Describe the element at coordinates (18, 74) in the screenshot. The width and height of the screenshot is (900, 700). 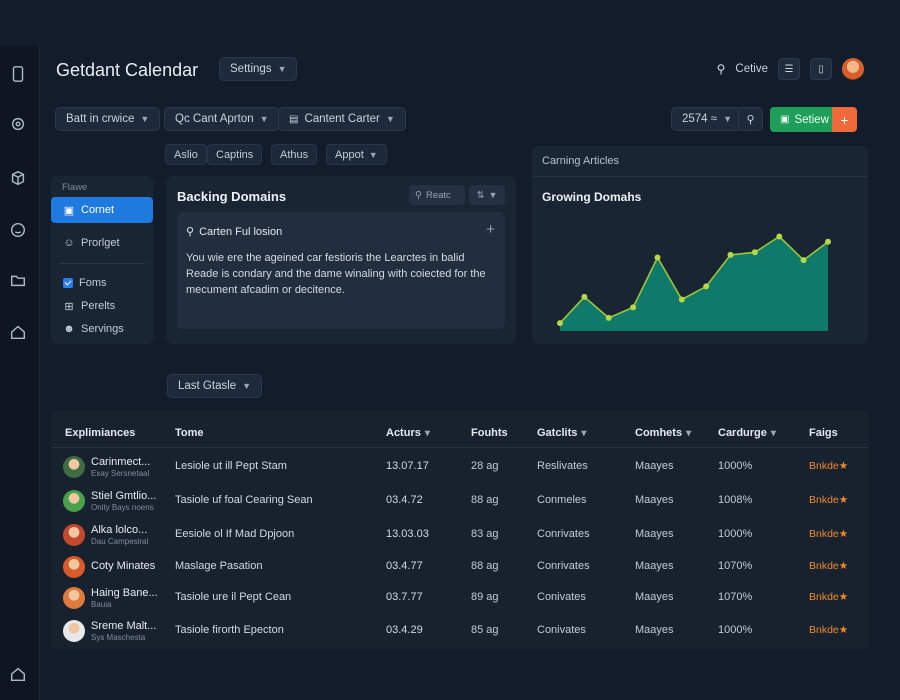
I see `tablet-icon` at that location.